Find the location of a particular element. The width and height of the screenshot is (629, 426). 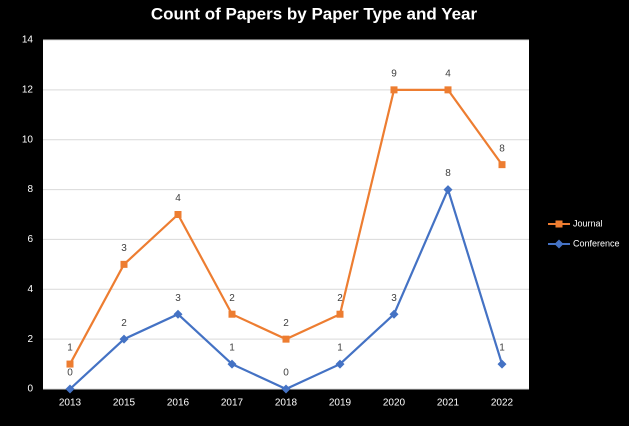

y-tick-label: 2 is located at coordinates (30, 339).